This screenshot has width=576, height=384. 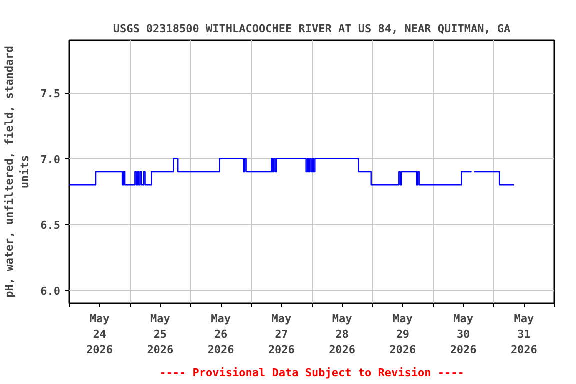 I want to click on x-tick-label: May 30 2026, so click(x=464, y=334).